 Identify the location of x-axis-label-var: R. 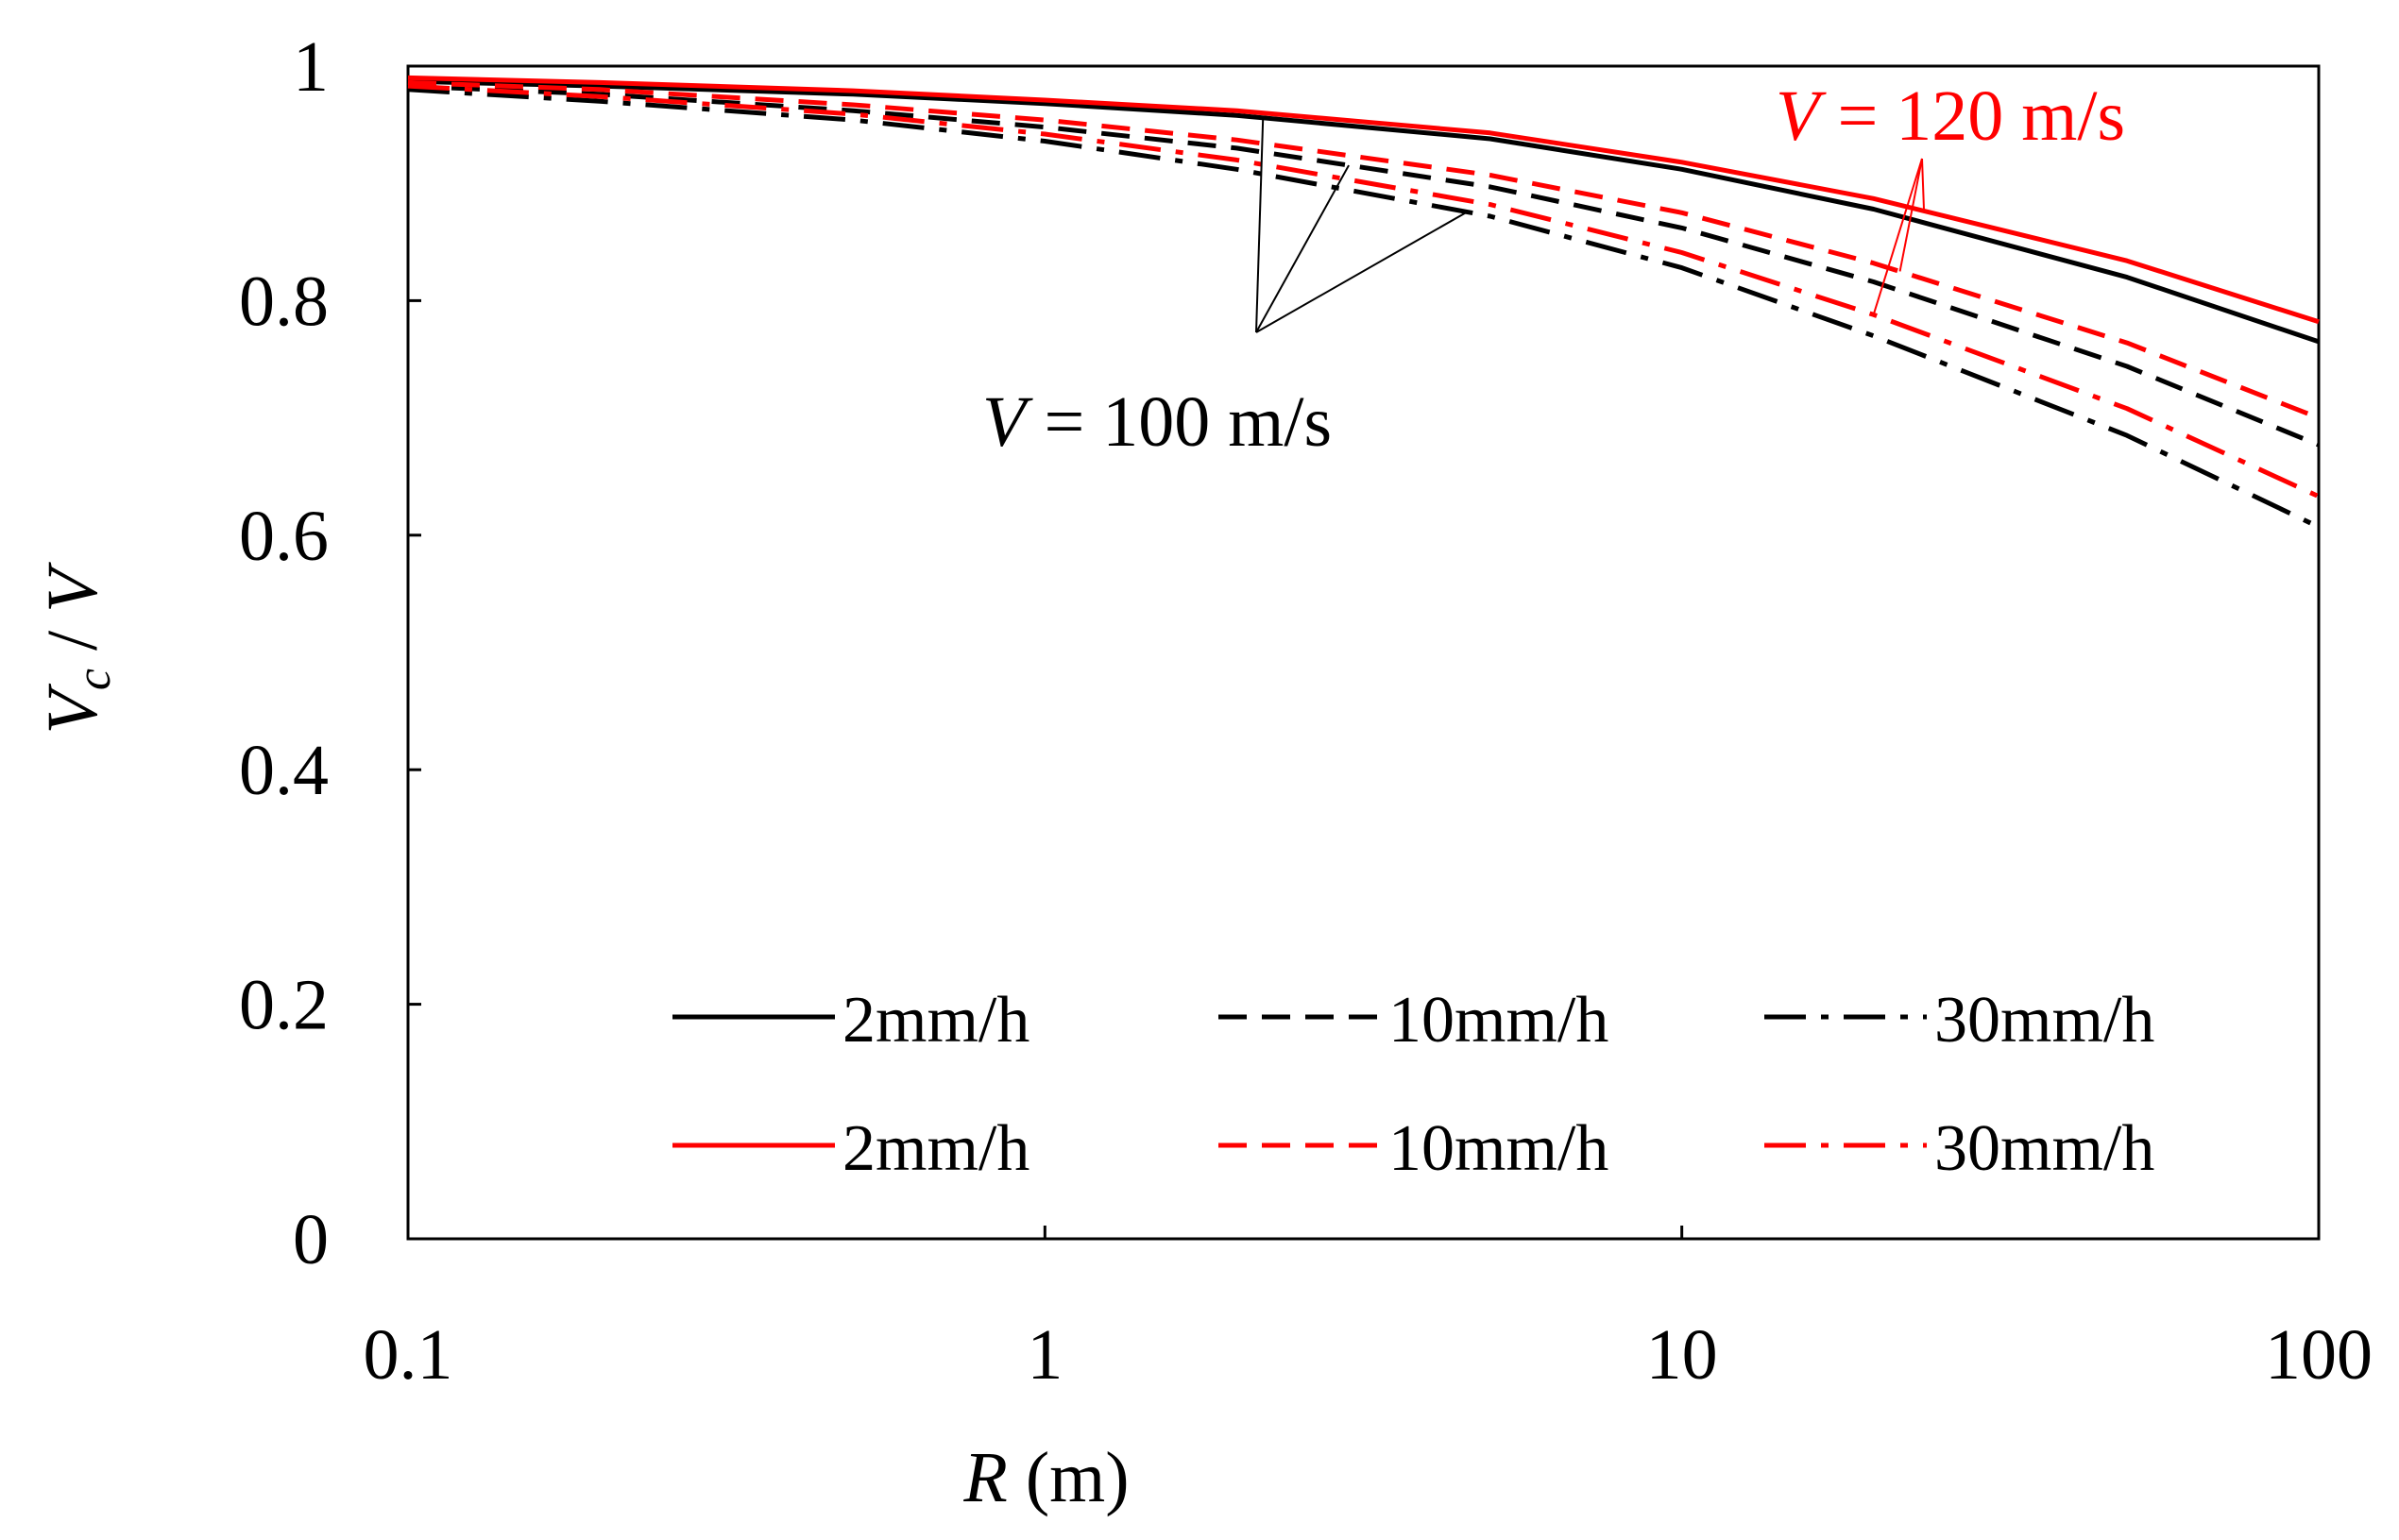
(985, 1477).